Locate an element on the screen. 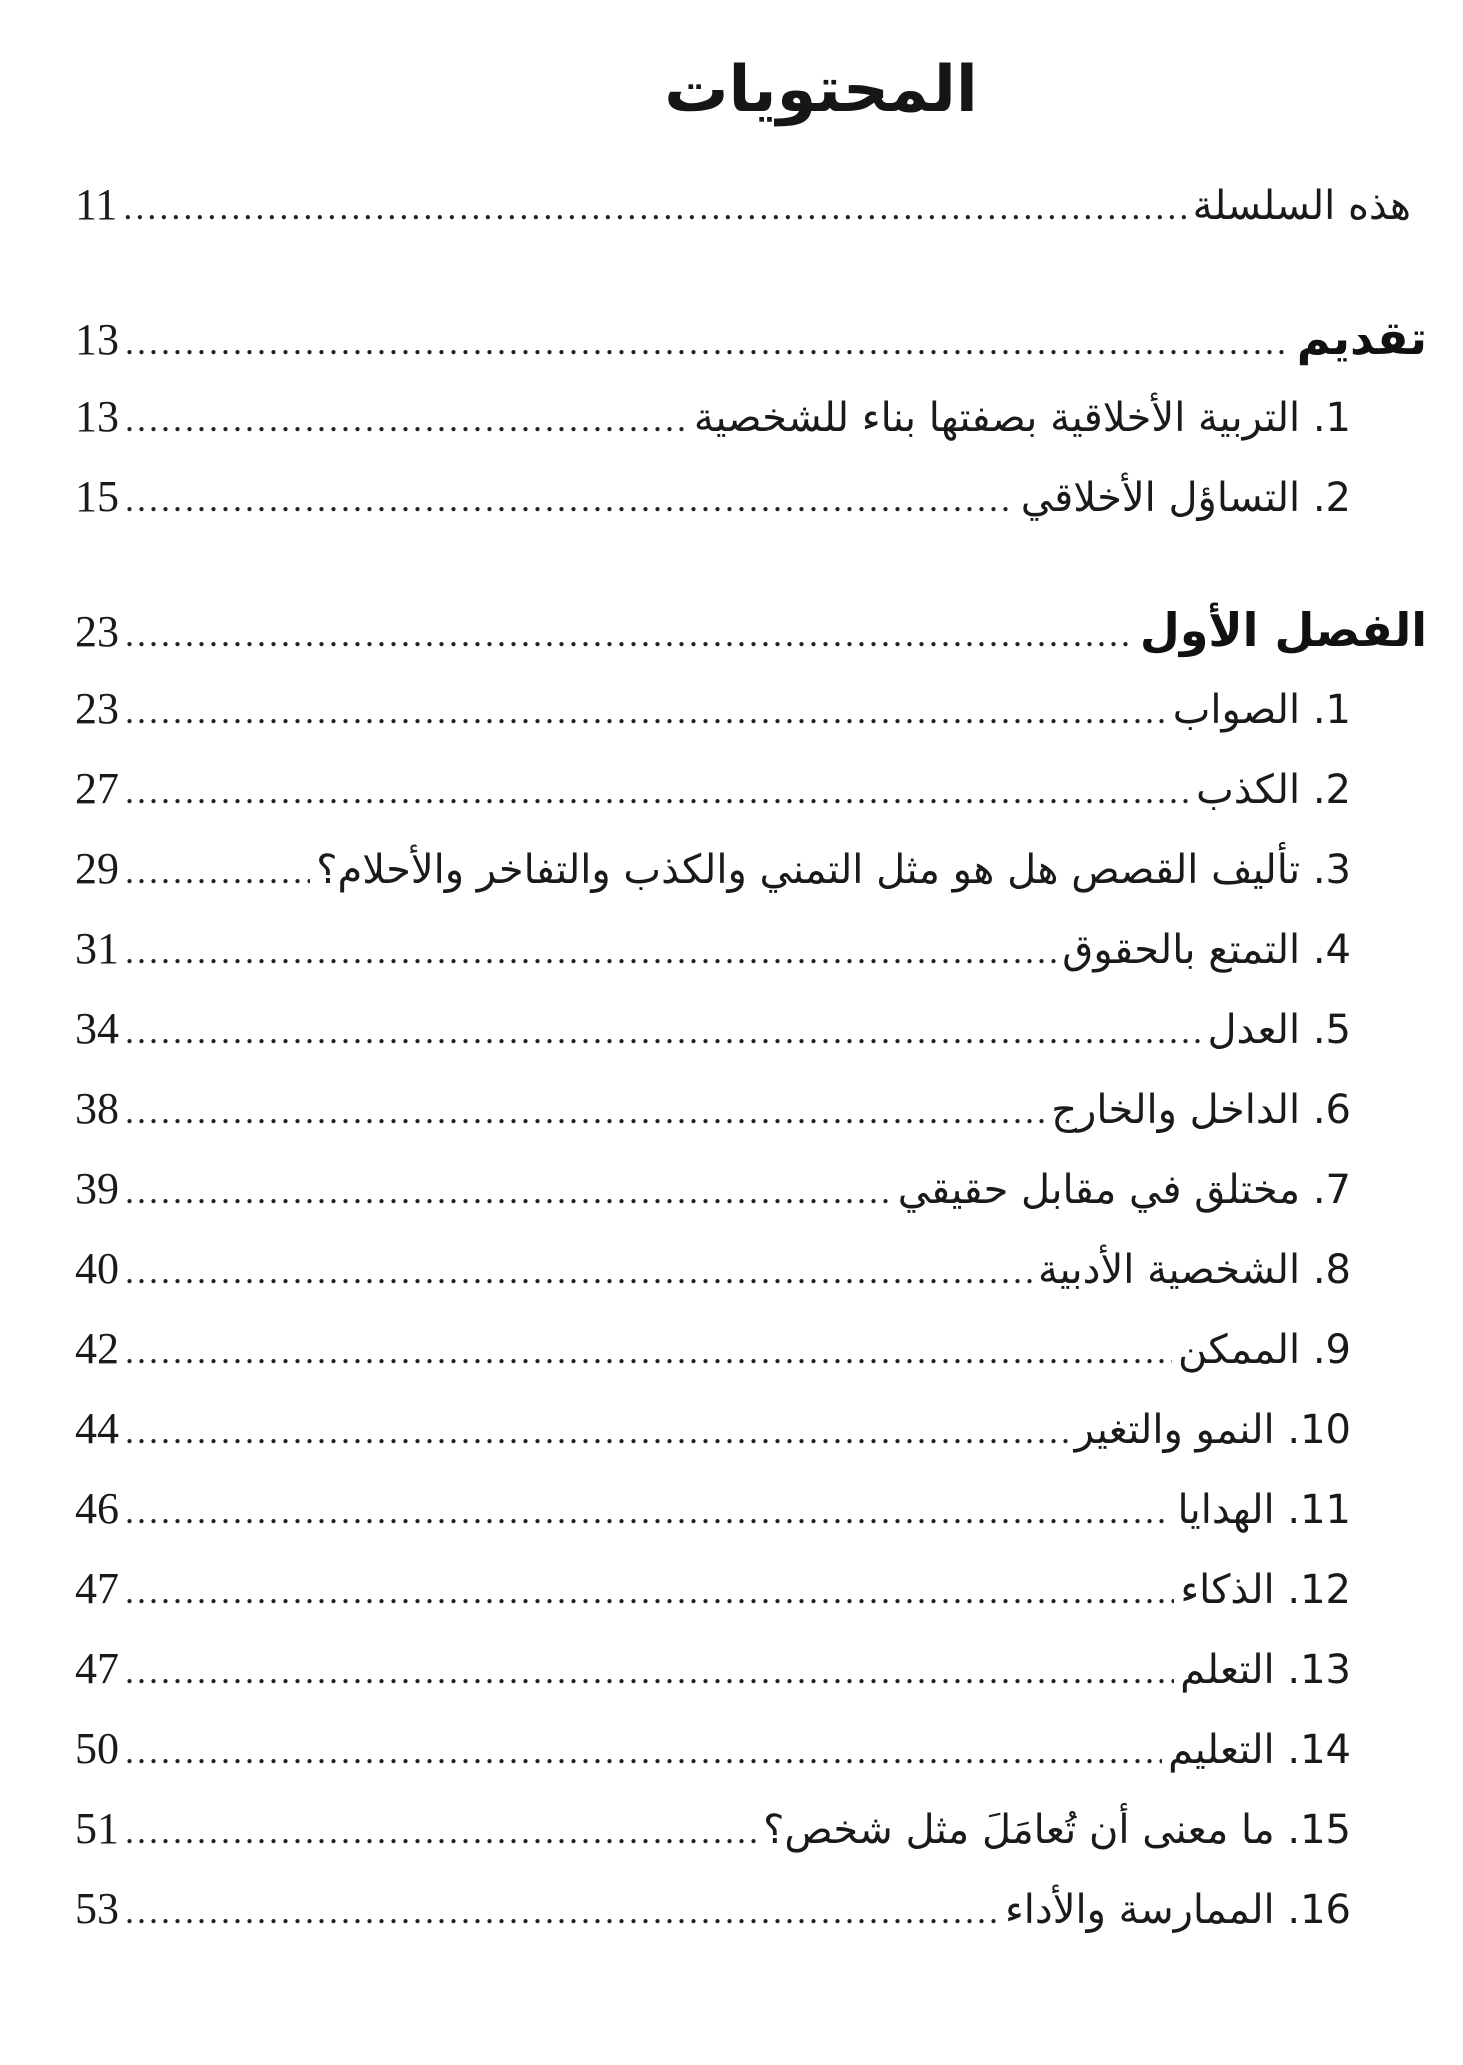 The image size is (1463, 2065). toc-entry-row: 9. الممكن 42 is located at coordinates (751, 1365).